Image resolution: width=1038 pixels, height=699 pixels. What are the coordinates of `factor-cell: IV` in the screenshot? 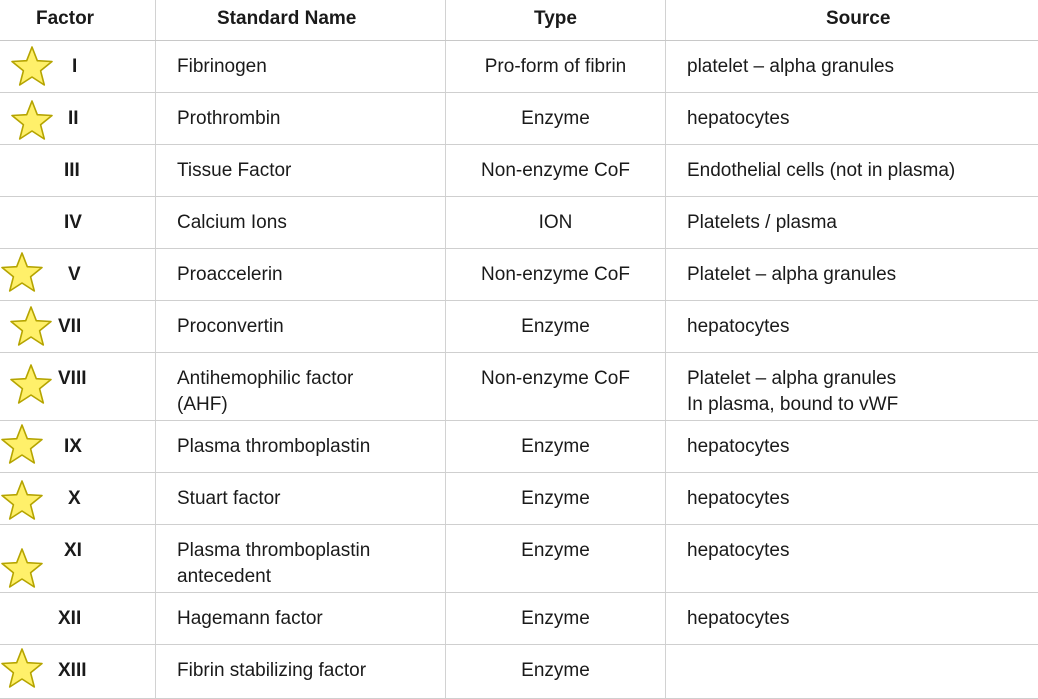 It's located at (77, 222).